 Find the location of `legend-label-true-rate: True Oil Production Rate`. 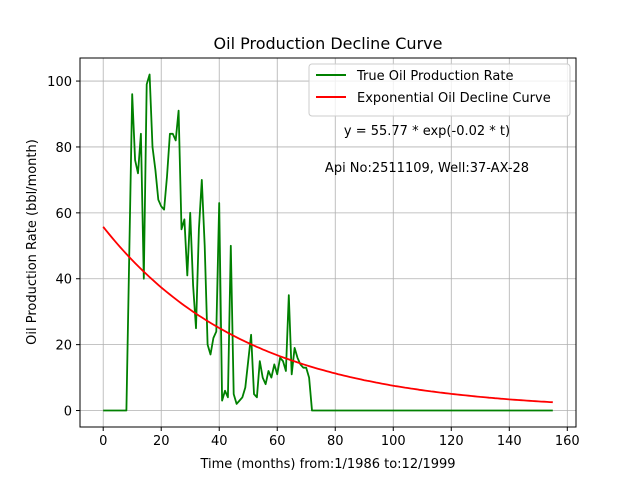

legend-label-true-rate: True Oil Production Rate is located at coordinates (434, 76).